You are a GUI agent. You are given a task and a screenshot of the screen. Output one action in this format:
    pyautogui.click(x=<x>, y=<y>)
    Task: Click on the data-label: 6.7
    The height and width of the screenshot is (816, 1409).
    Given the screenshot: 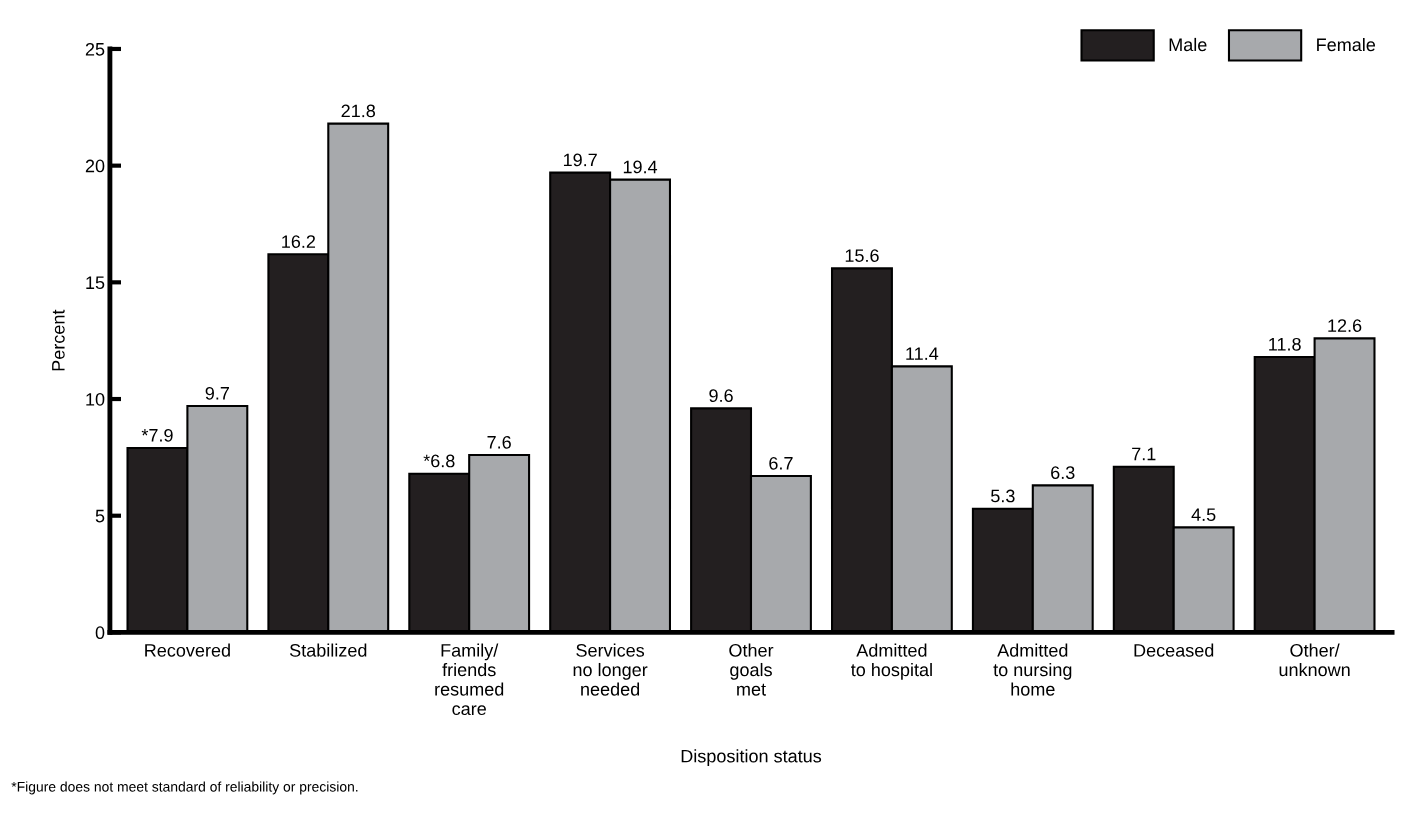 What is the action you would take?
    pyautogui.click(x=781, y=463)
    